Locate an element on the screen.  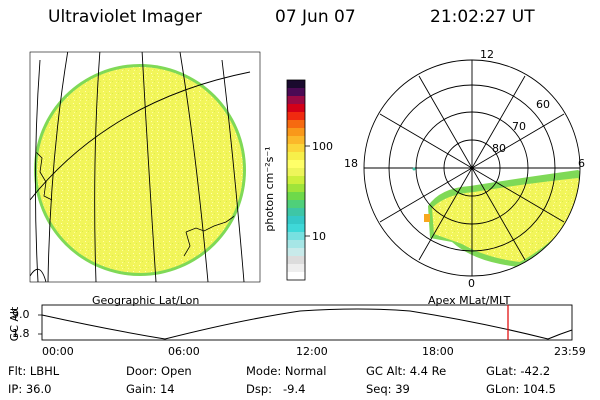
app-title: Ultraviolet Imager is located at coordinates (125, 17).